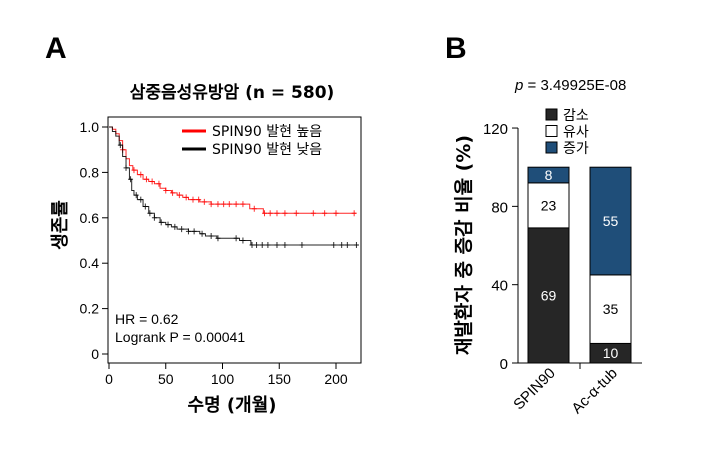 The height and width of the screenshot is (453, 714). I want to click on bar-segment-감소, so click(548, 295).